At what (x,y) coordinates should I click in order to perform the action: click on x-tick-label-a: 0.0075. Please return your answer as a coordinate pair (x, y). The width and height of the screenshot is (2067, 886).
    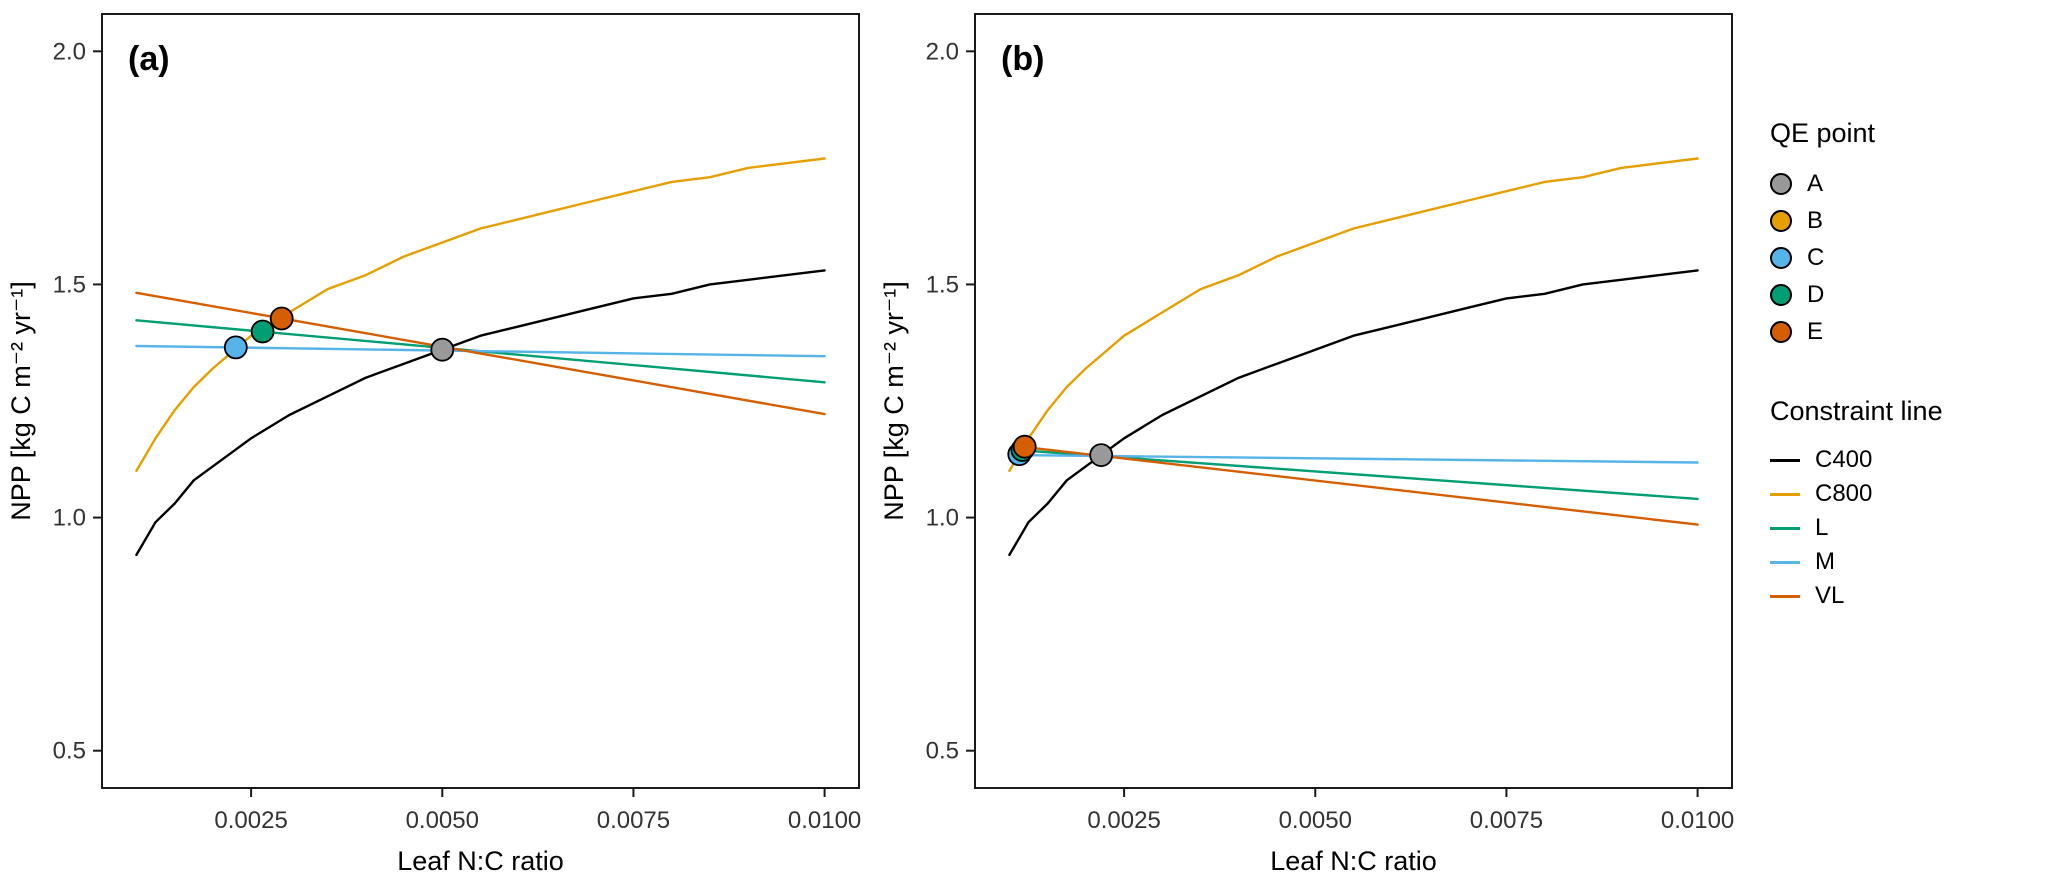
    Looking at the image, I should click on (633, 820).